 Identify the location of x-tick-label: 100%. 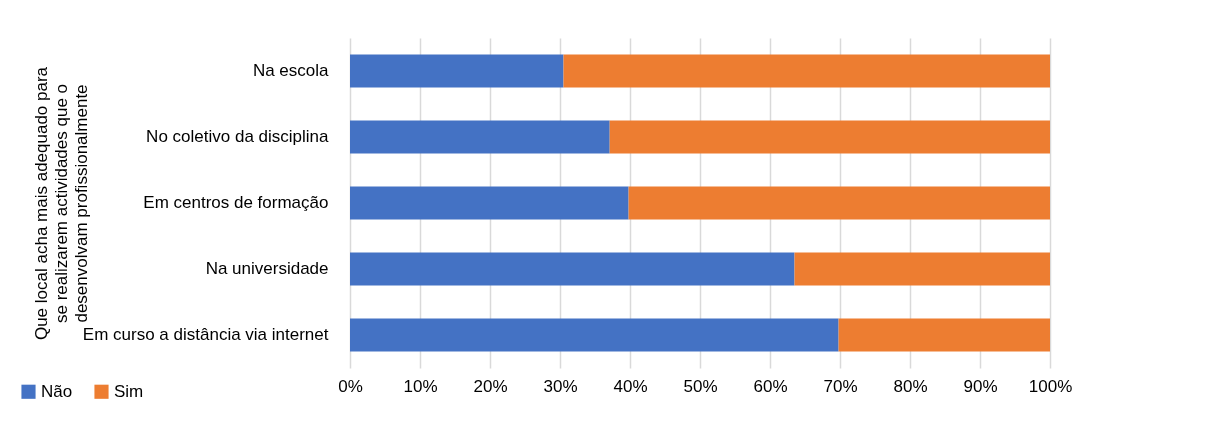
(1050, 386).